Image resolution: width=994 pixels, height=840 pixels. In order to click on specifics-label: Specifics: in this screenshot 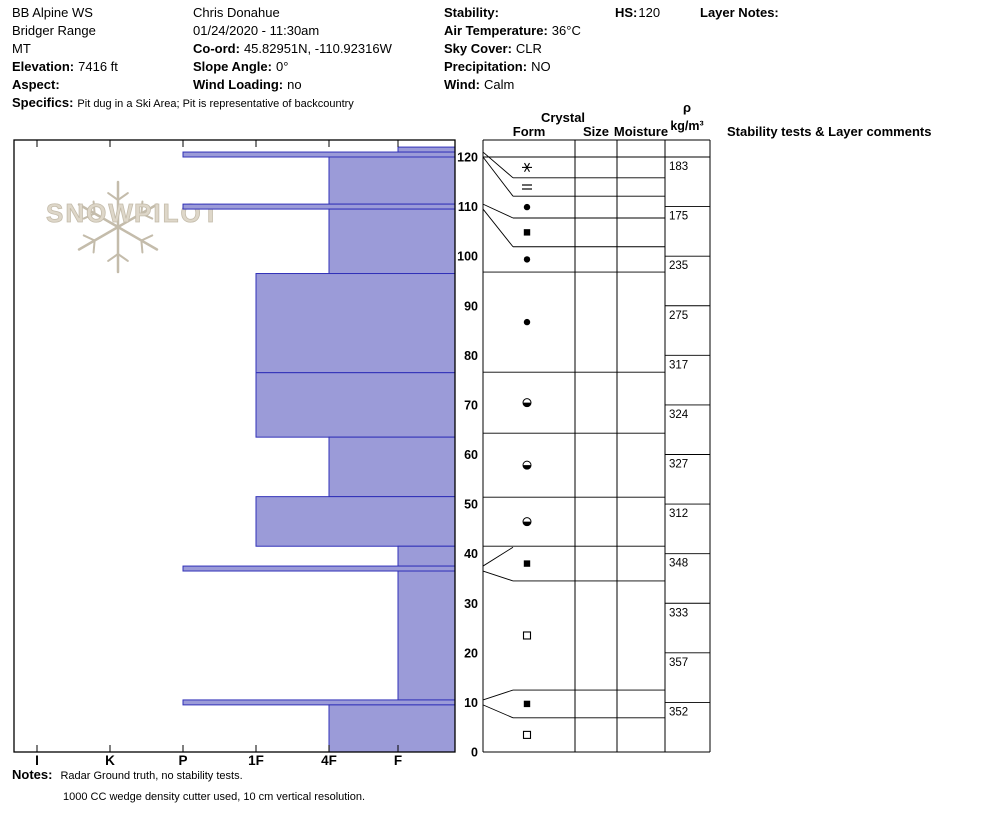, I will do `click(43, 102)`.